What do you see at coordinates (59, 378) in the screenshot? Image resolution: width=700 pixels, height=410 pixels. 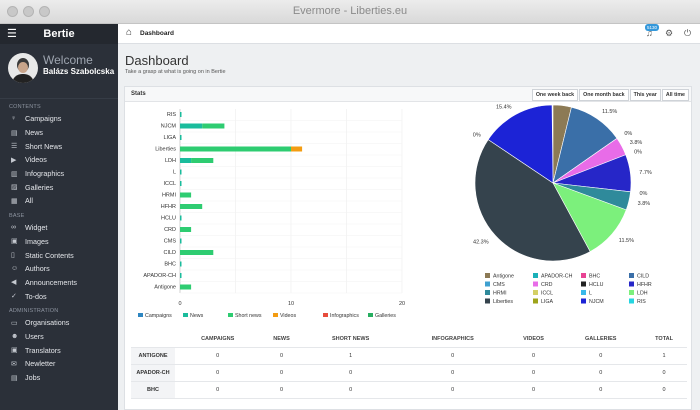 I see `sidebar-item-jobs: ▤ Jobs` at bounding box center [59, 378].